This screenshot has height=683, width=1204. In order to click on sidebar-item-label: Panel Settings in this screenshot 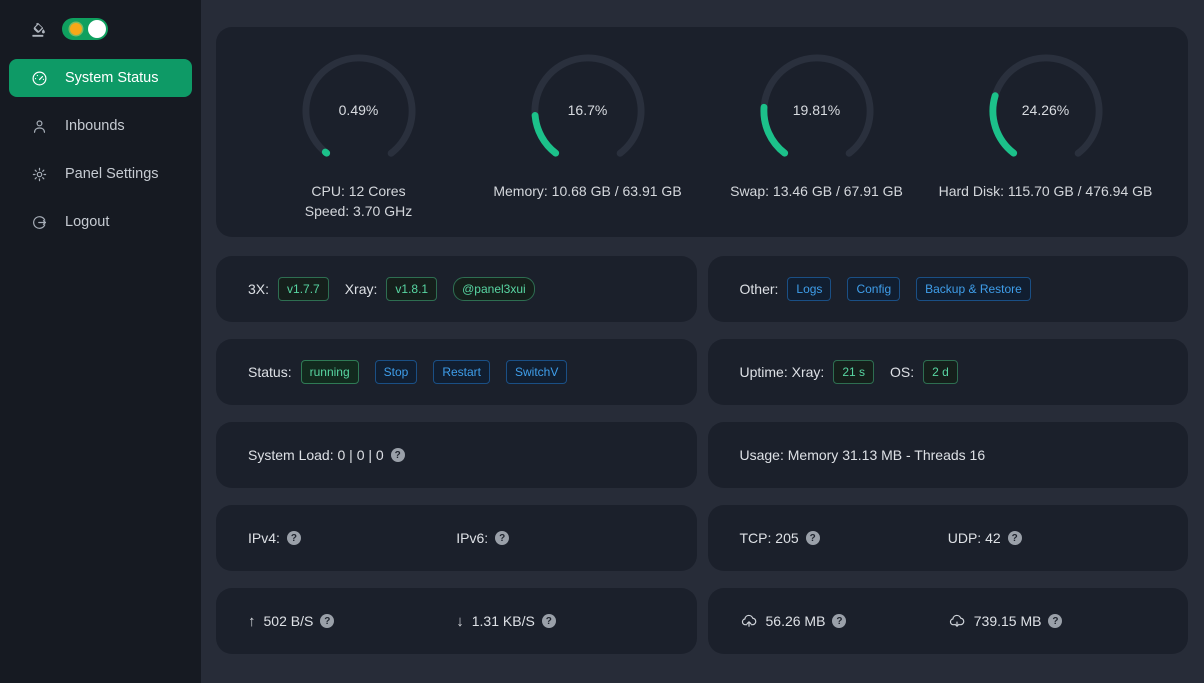, I will do `click(112, 174)`.